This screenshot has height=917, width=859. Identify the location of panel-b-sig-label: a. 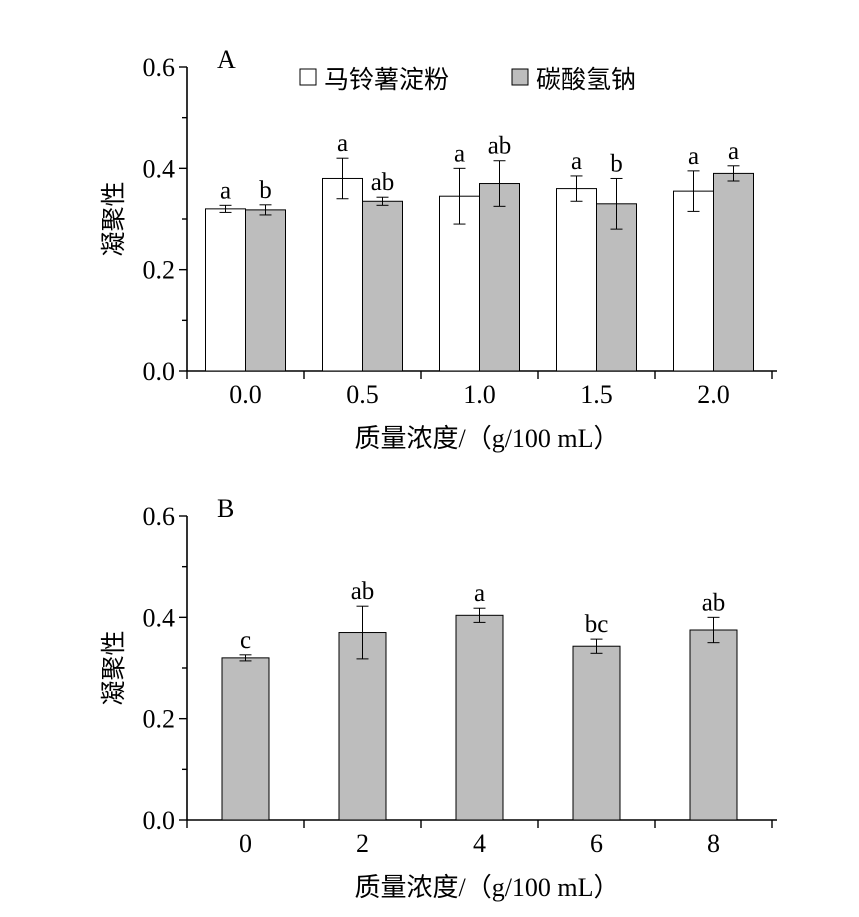
(479, 593).